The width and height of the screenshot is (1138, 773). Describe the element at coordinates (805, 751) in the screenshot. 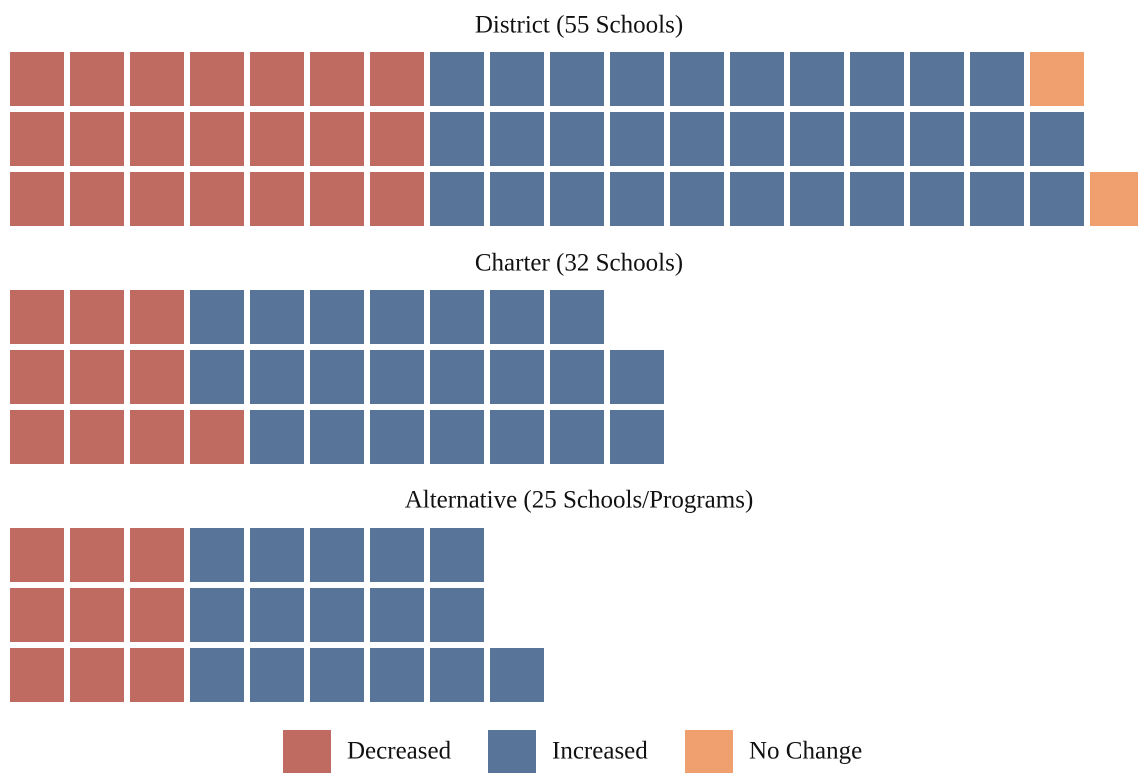

I see `legend-label: No Change` at that location.